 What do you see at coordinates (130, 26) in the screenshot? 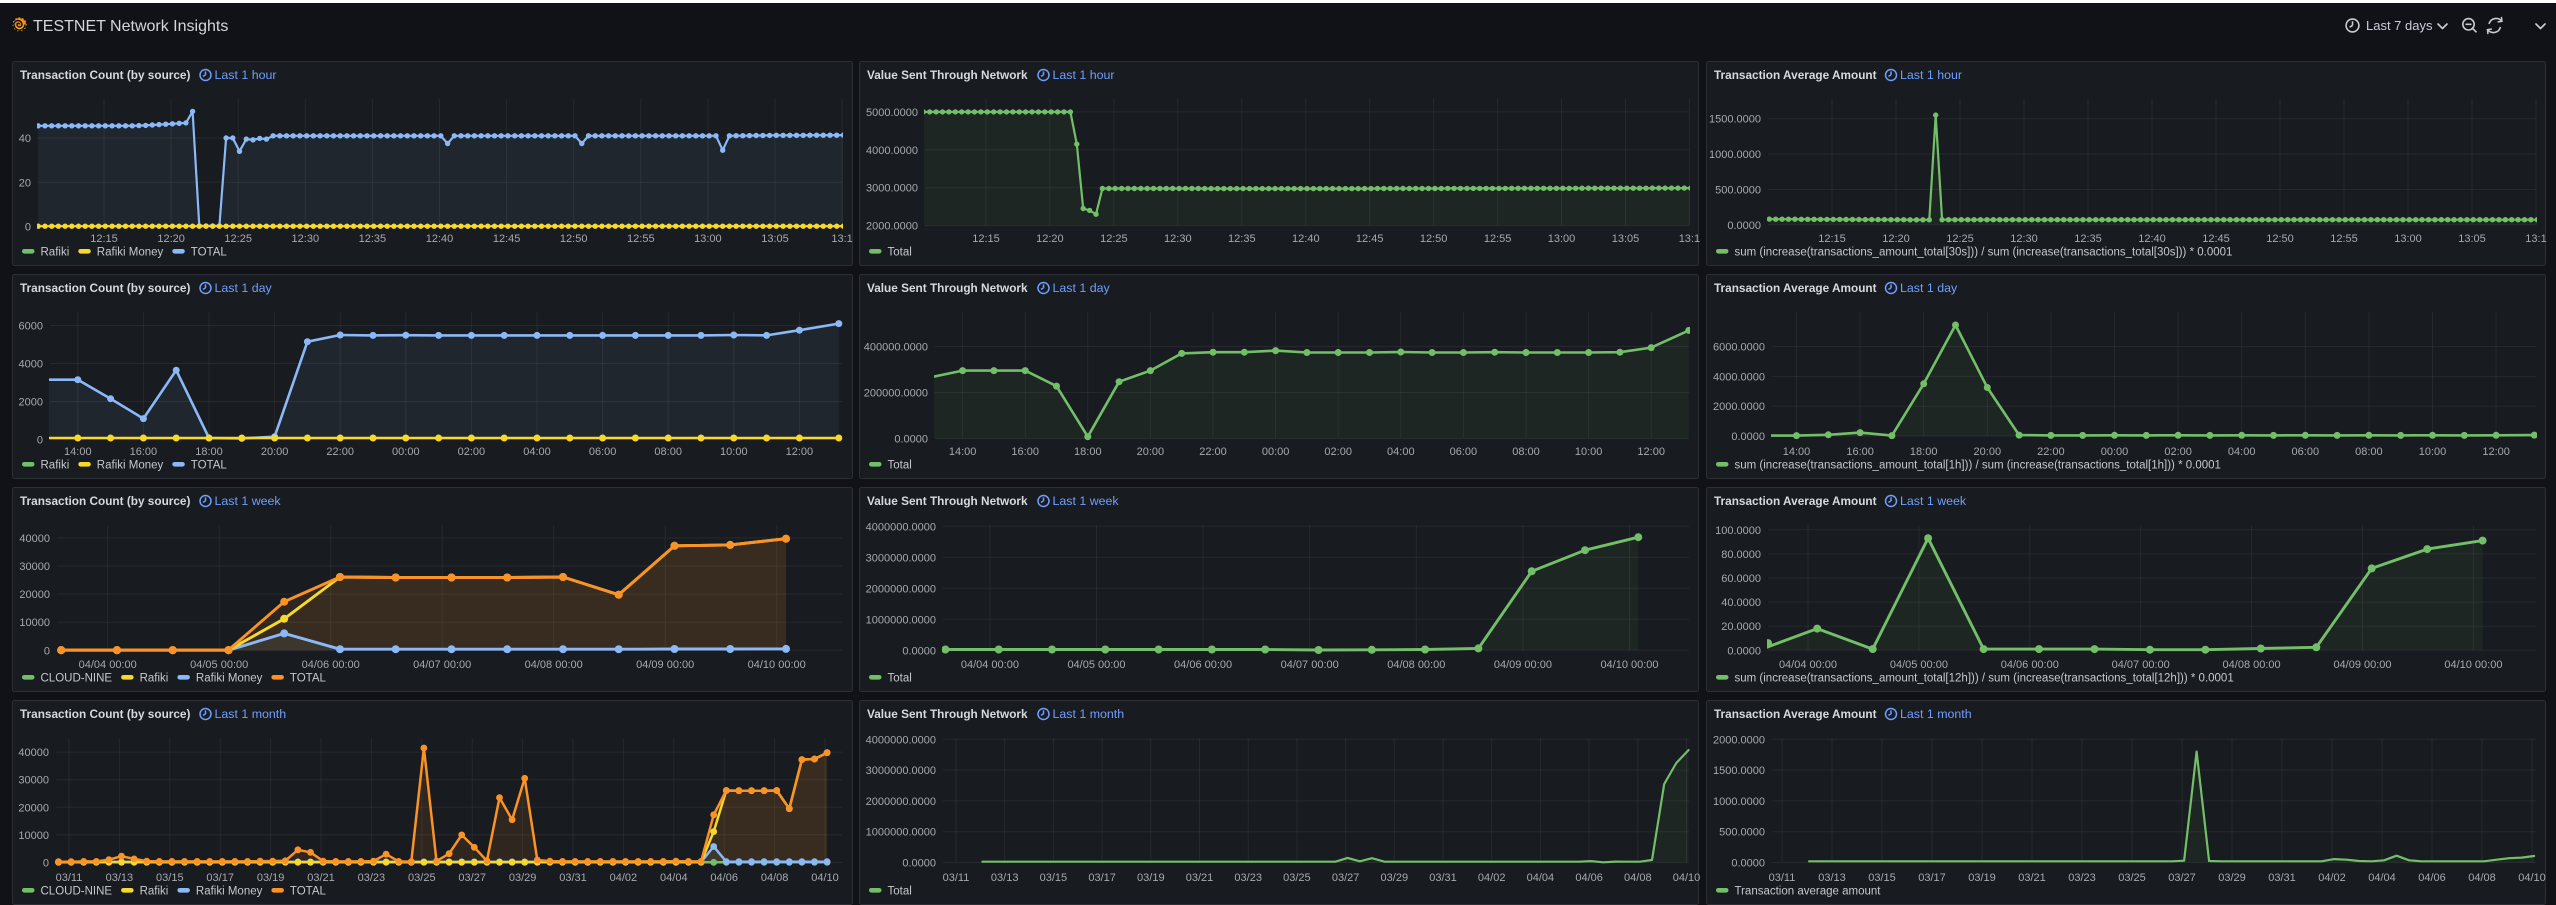
I see `svg-text: TESTNET Network Insights` at bounding box center [130, 26].